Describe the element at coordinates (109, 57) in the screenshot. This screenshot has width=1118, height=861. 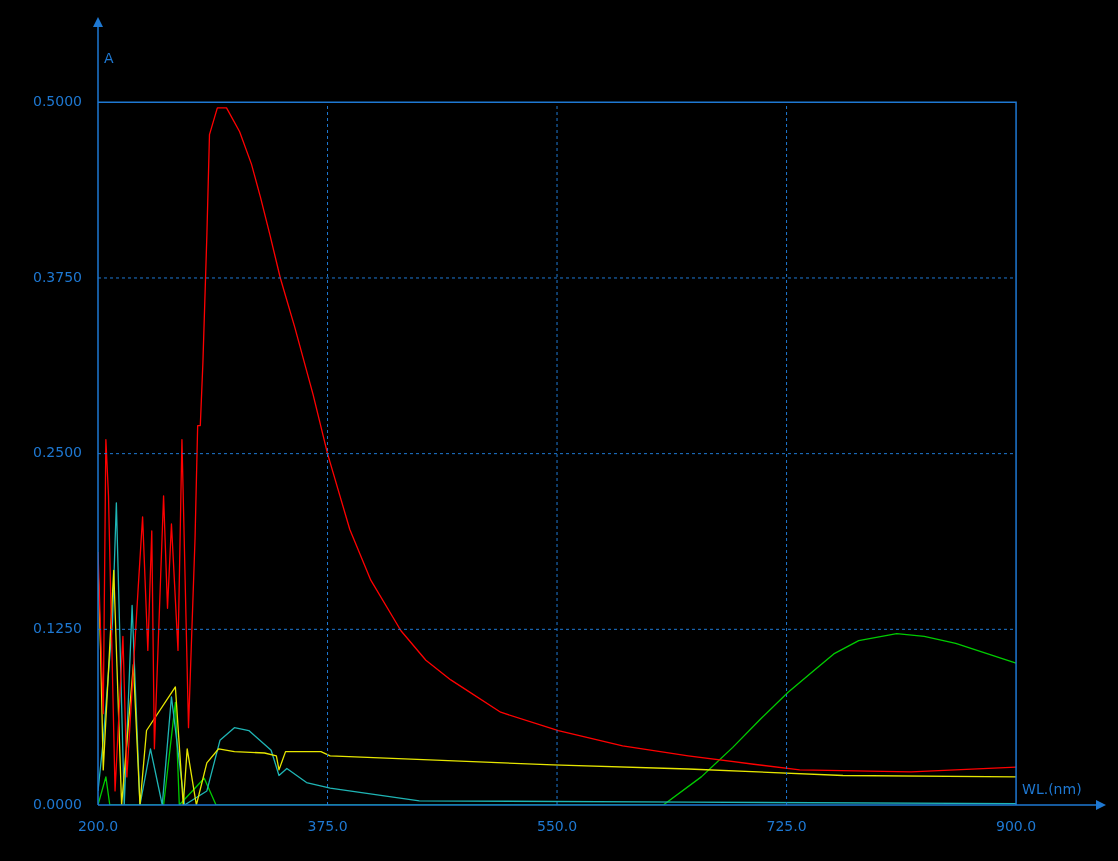
I see `y-axis-title: A` at that location.